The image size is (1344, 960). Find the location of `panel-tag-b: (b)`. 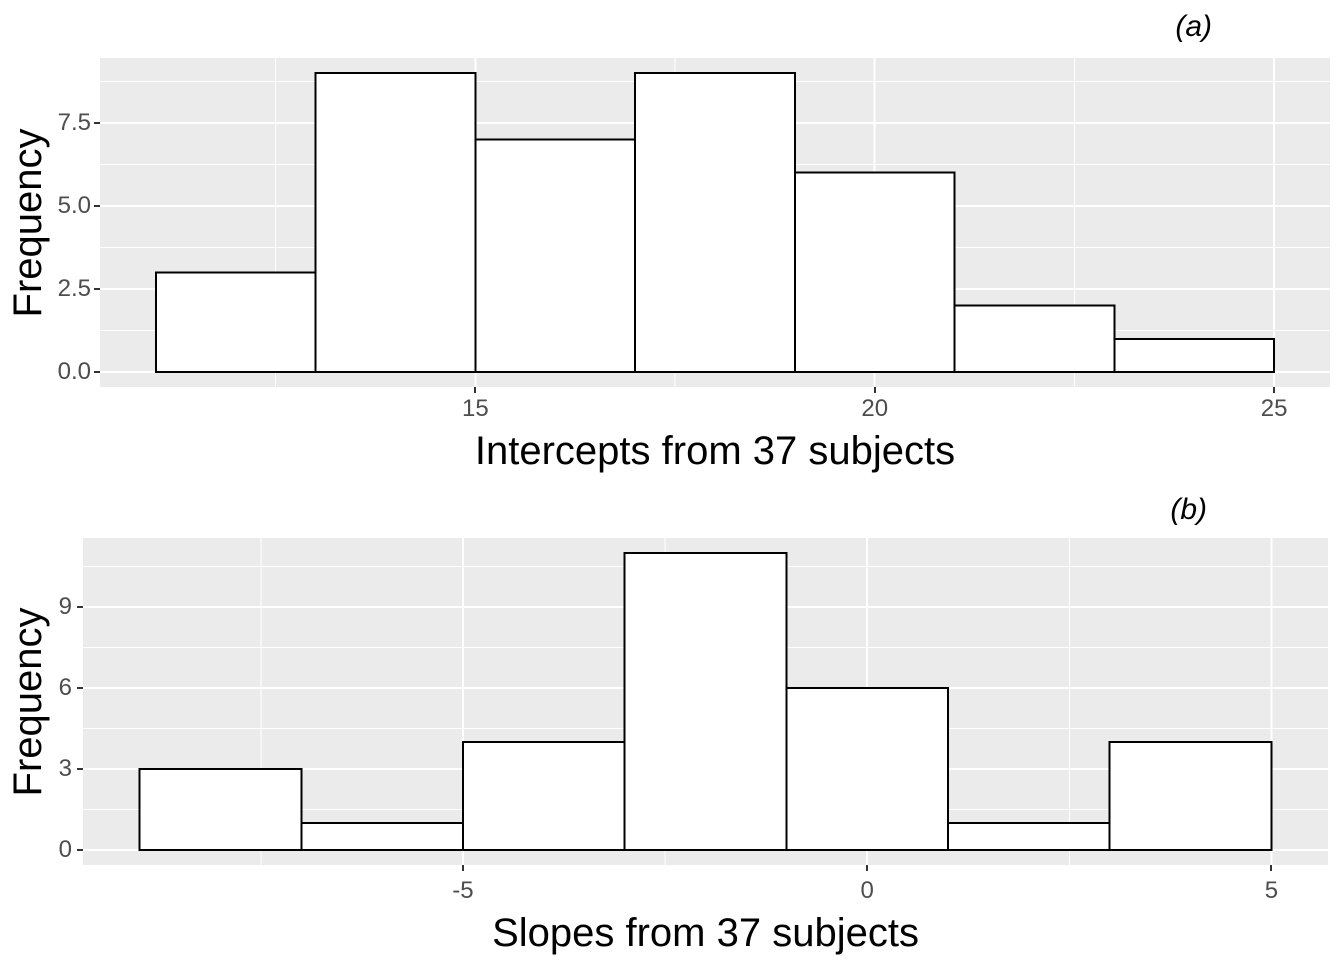

panel-tag-b: (b) is located at coordinates (1188, 509).